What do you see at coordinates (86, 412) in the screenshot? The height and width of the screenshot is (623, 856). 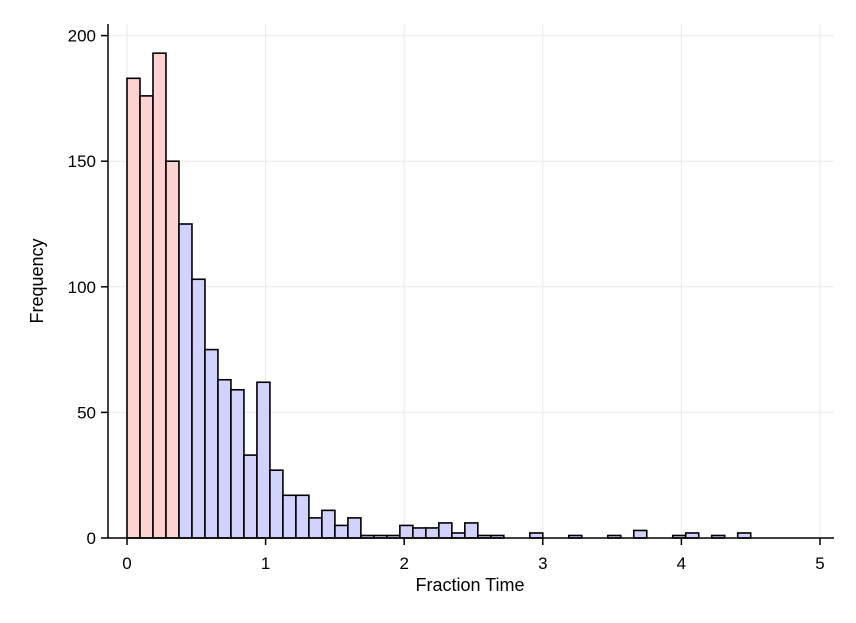 I see `y-tick-label: 50` at bounding box center [86, 412].